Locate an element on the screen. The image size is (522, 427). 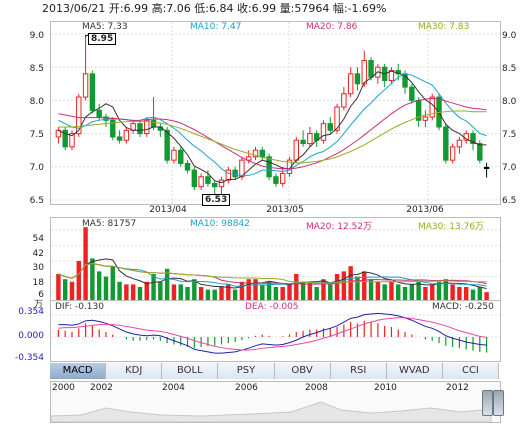
price-legend-ma20: MA20: 7.86 is located at coordinates (332, 27).